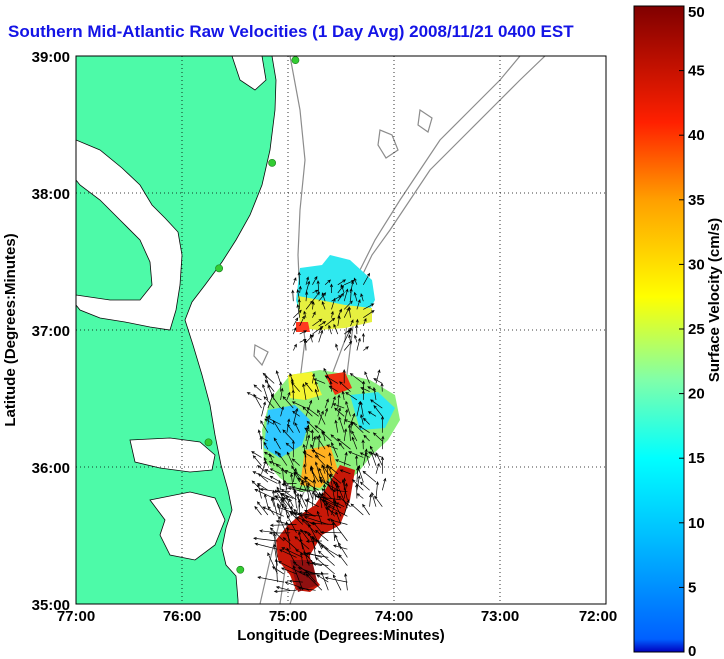 Image resolution: width=724 pixels, height=659 pixels. I want to click on colorbar-tick-label: 30, so click(696, 264).